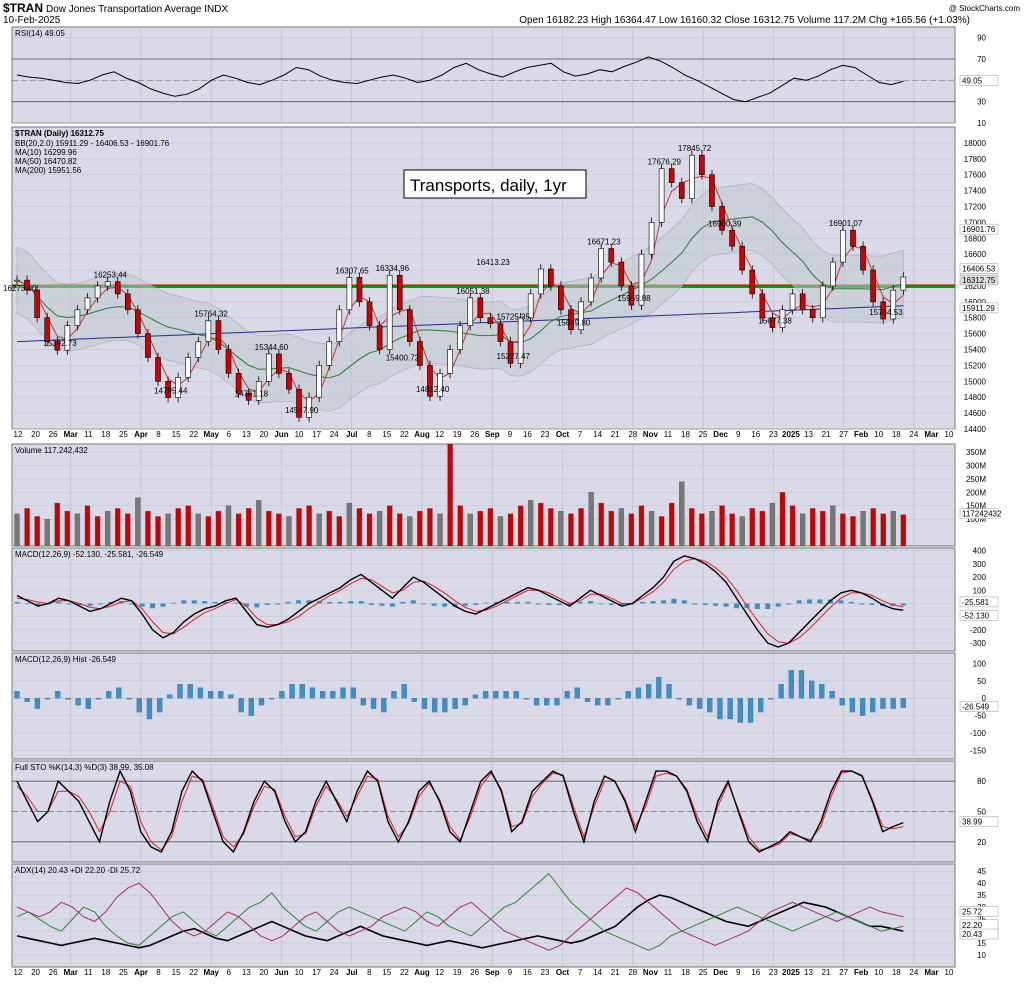  Describe the element at coordinates (978, 643) in the screenshot. I see `y-tick-label: -300` at that location.